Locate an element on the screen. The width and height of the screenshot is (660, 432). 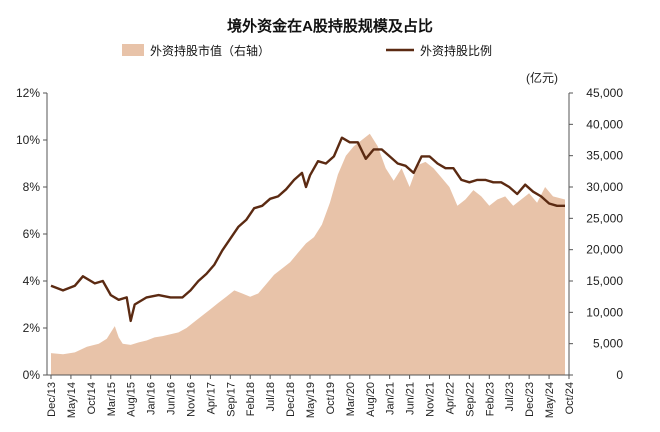
legend-label-line: 外资持股比例 is located at coordinates (456, 50).